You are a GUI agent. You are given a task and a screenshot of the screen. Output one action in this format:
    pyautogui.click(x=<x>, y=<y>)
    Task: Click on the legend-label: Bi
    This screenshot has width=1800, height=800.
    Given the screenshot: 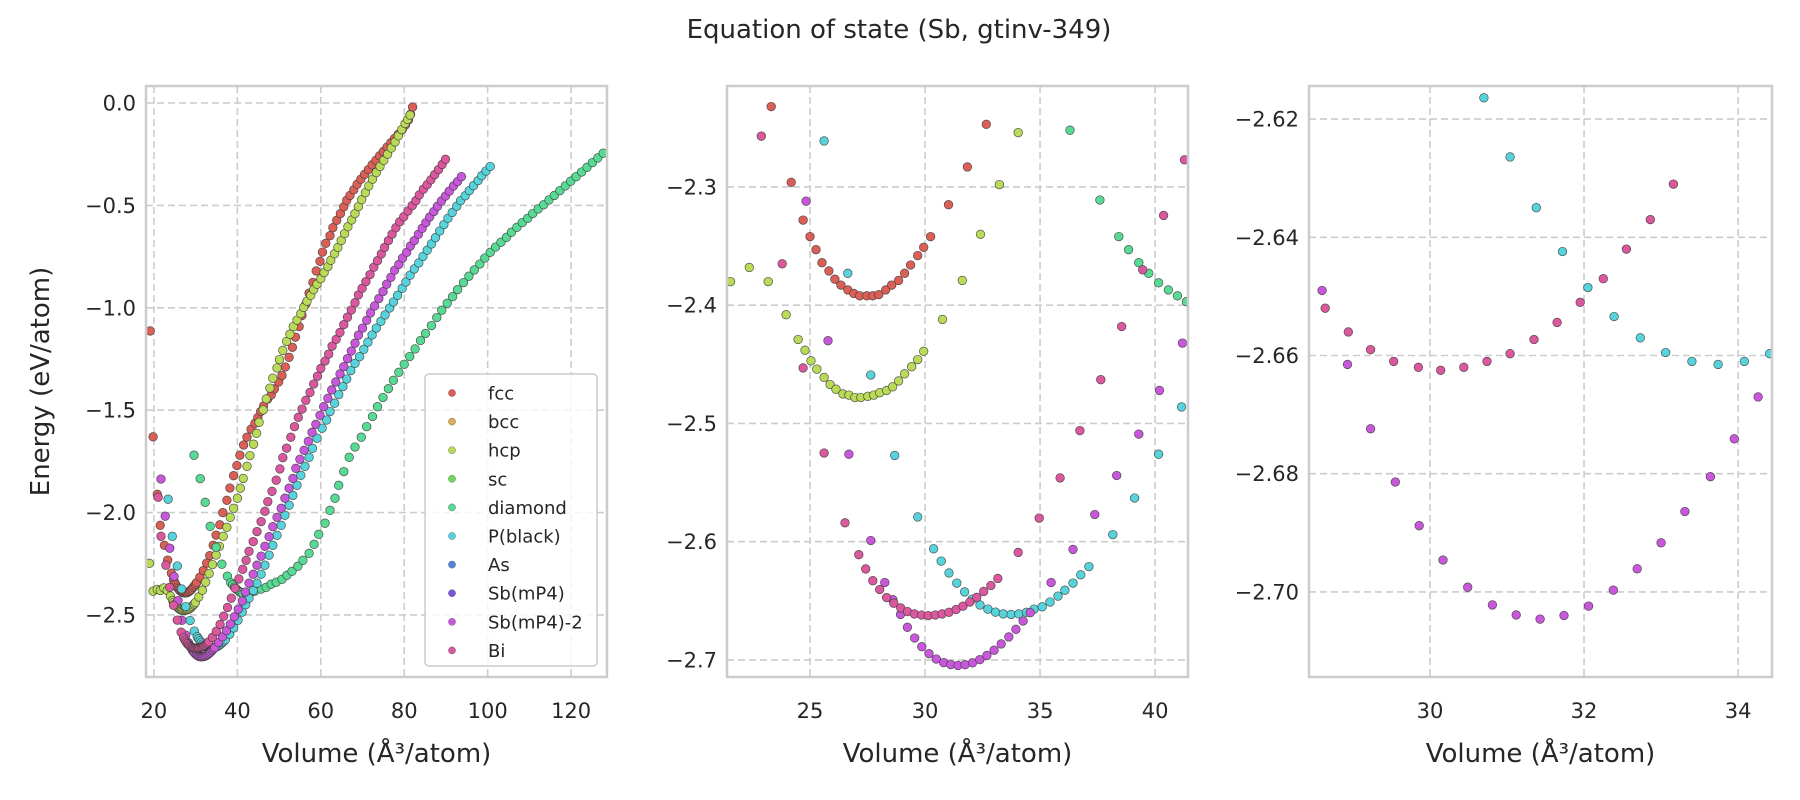 What is the action you would take?
    pyautogui.click(x=496, y=651)
    